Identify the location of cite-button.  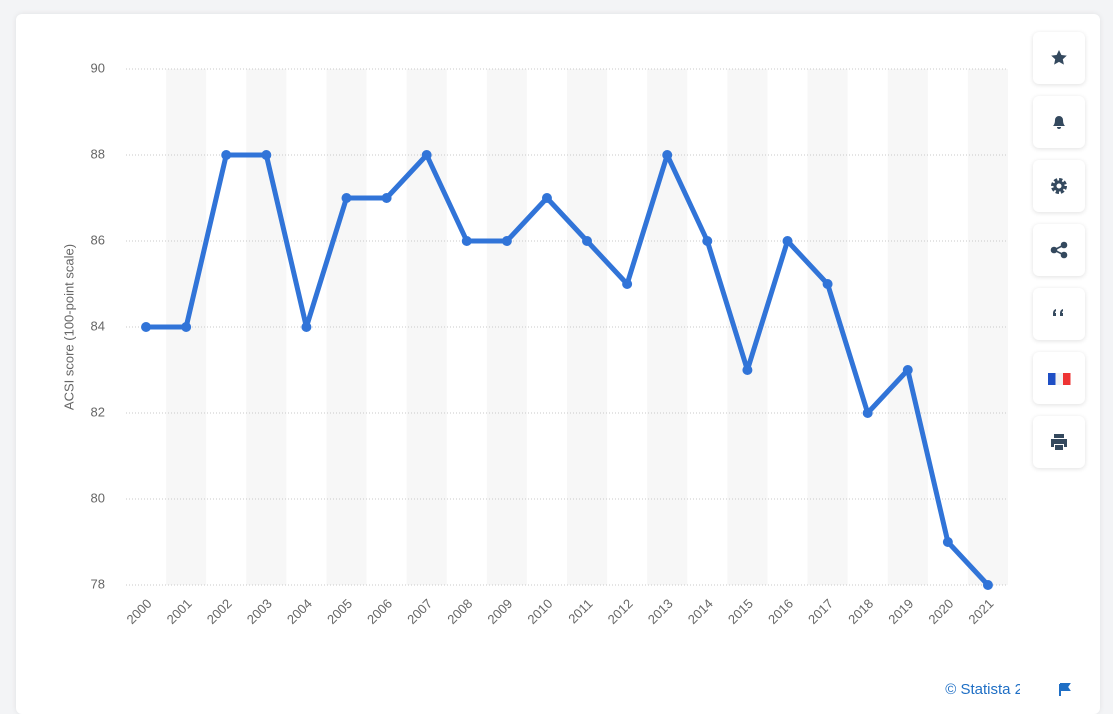
(1059, 314).